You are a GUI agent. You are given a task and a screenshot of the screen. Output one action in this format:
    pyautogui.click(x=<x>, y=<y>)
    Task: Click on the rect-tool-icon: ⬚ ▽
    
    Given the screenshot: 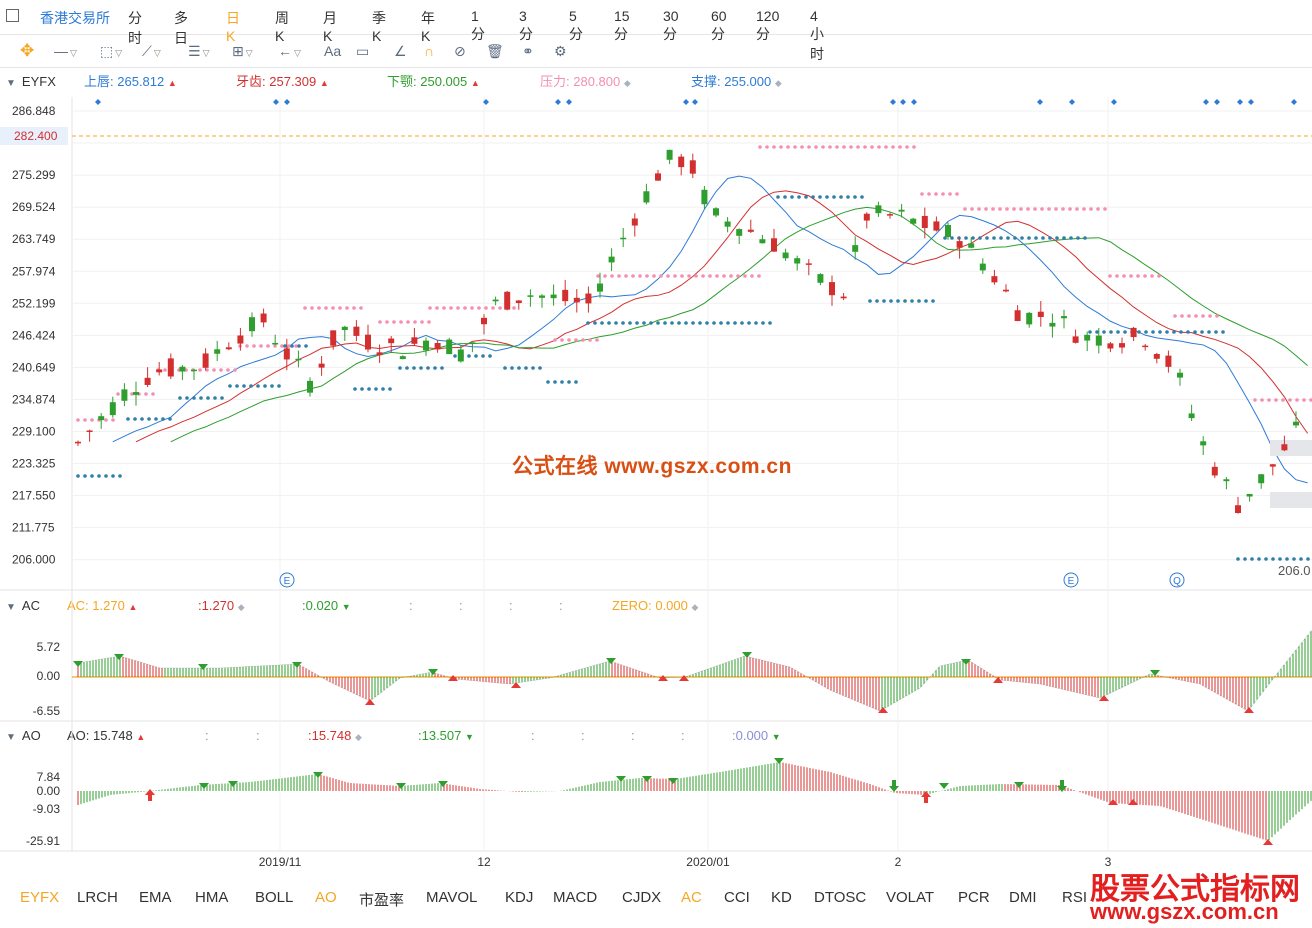 What is the action you would take?
    pyautogui.click(x=111, y=51)
    